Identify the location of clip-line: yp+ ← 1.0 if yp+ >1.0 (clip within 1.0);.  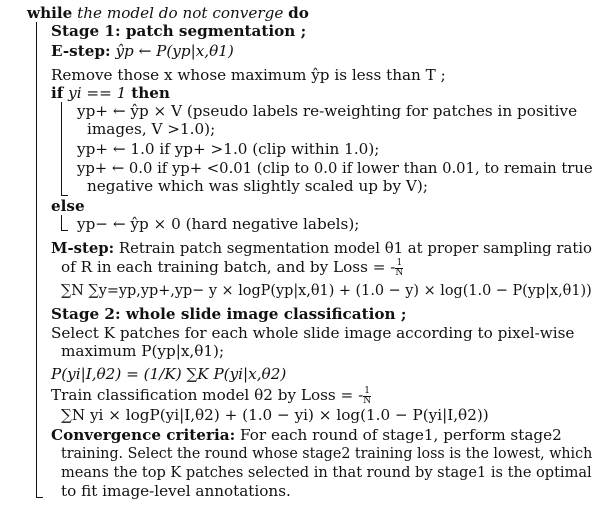
(228, 149).